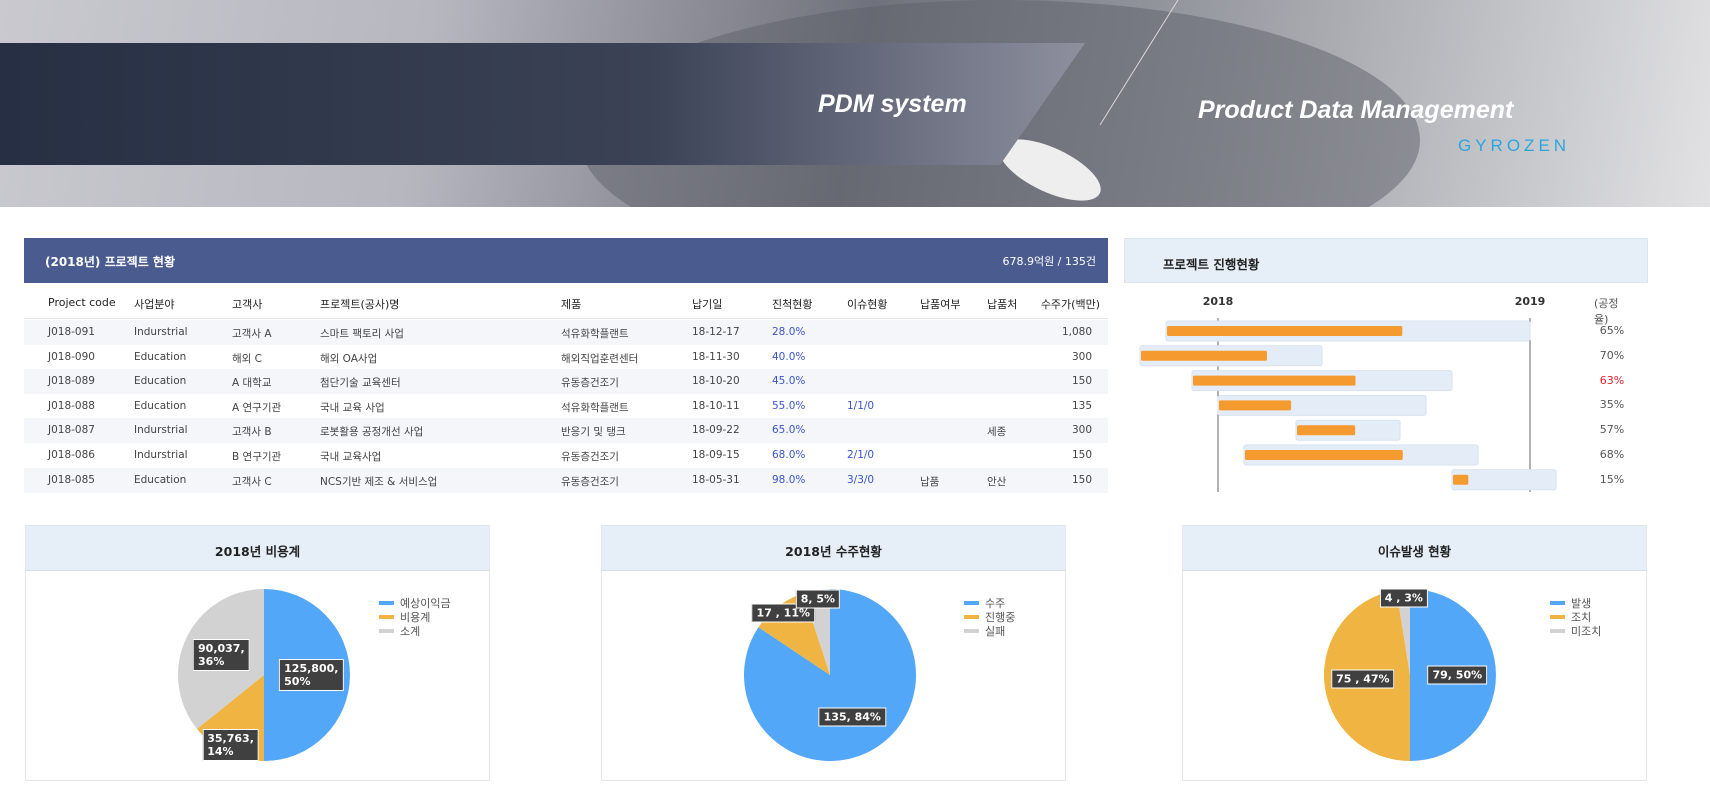 Image resolution: width=1710 pixels, height=799 pixels. Describe the element at coordinates (789, 332) in the screenshot. I see `table-cell: 28.0%` at that location.